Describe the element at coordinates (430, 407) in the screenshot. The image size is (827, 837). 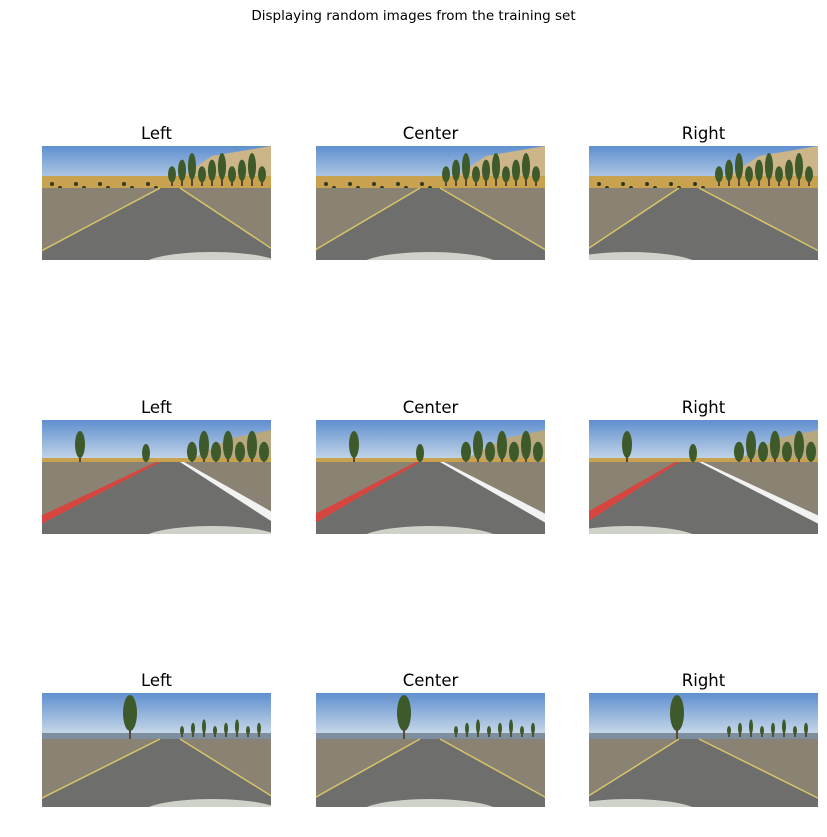
I see `panel-title-row2-center: Center` at that location.